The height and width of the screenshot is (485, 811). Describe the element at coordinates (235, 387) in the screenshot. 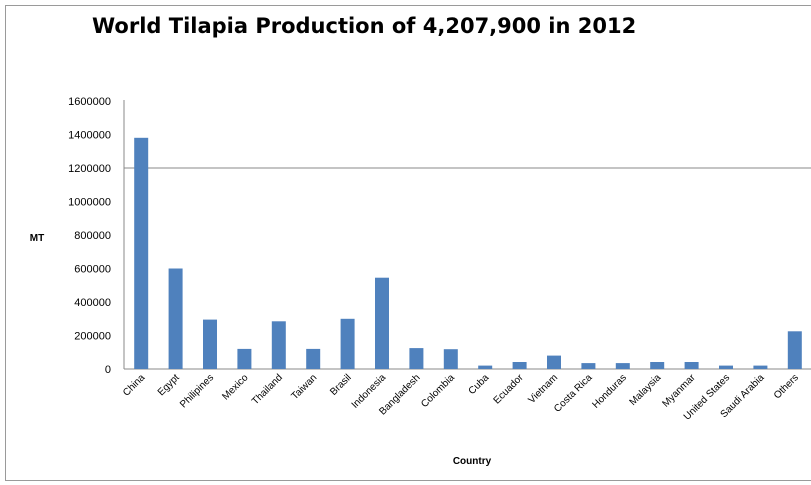

I see `x-tick-label: Mexico` at that location.